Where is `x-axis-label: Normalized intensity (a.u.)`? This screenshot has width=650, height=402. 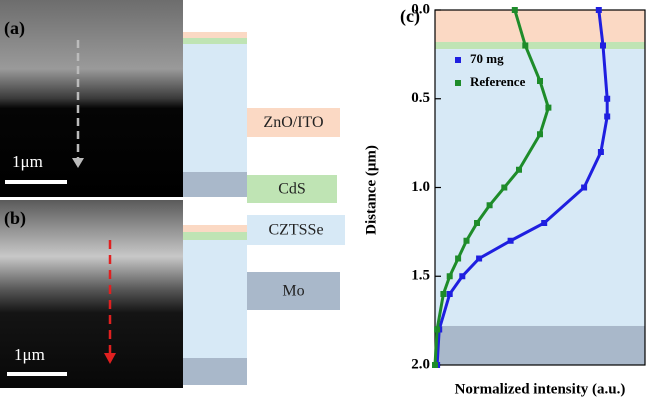
x-axis-label: Normalized intensity (a.u.) is located at coordinates (540, 389).